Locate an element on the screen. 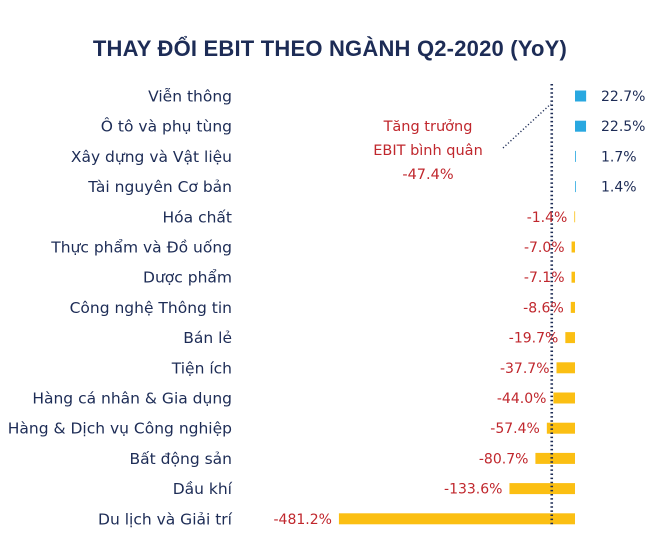 This screenshot has height=536, width=660. category-label: Hàng & Dịch vụ Công nghiệp is located at coordinates (120, 429).